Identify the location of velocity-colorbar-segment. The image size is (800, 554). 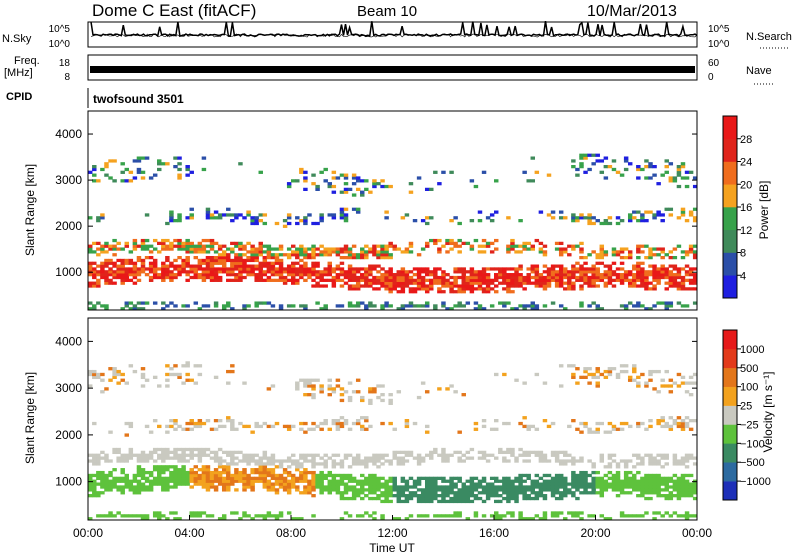
(730, 434).